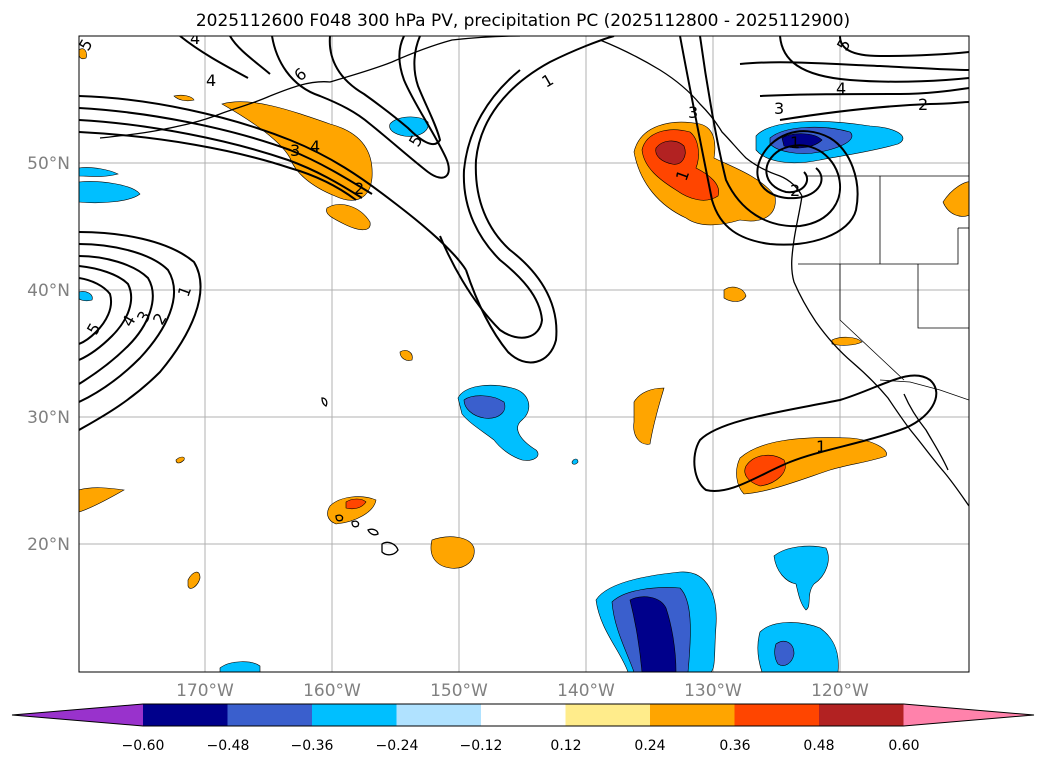 This screenshot has height=765, width=1047. Describe the element at coordinates (818, 746) in the screenshot. I see `colorbar-tick-label: 0.48` at that location.